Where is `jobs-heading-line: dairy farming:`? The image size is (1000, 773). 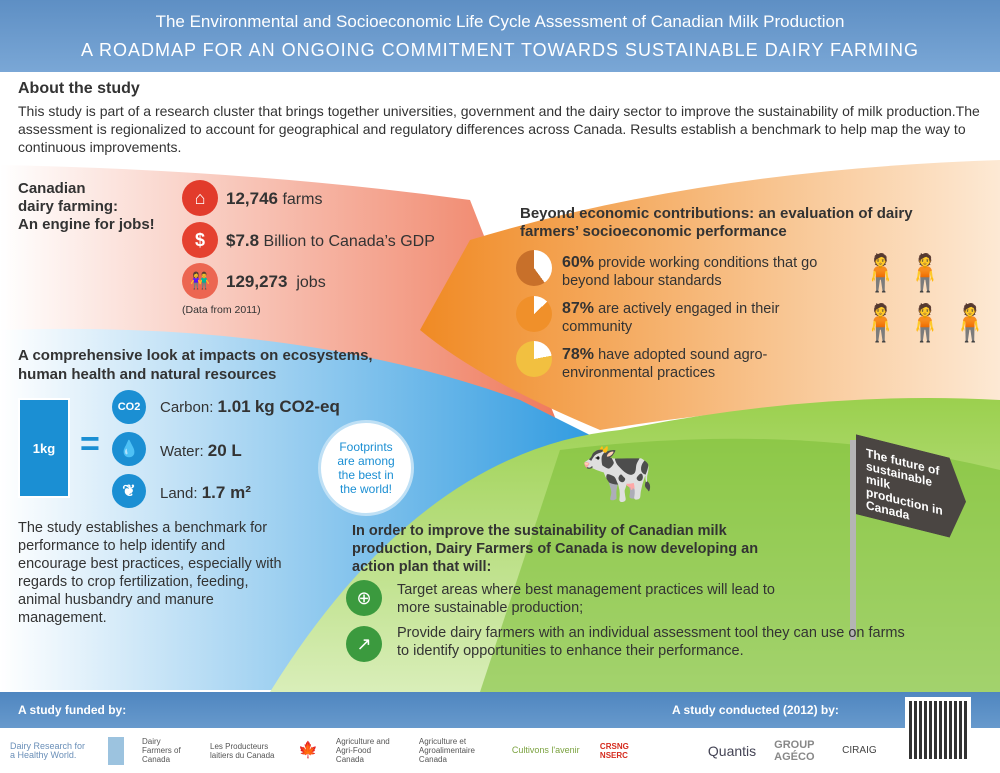
jobs-heading-line: dairy farming: is located at coordinates (68, 206).